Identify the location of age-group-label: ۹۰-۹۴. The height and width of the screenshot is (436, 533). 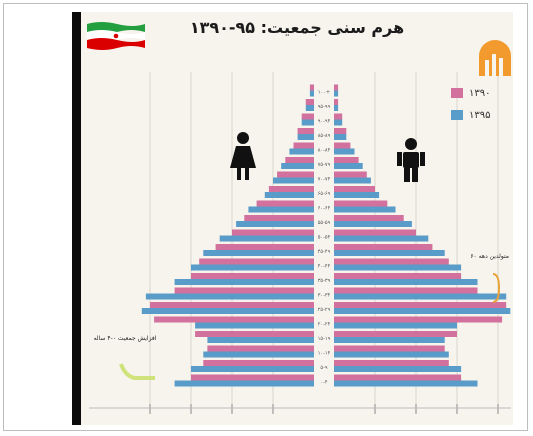
(324, 122).